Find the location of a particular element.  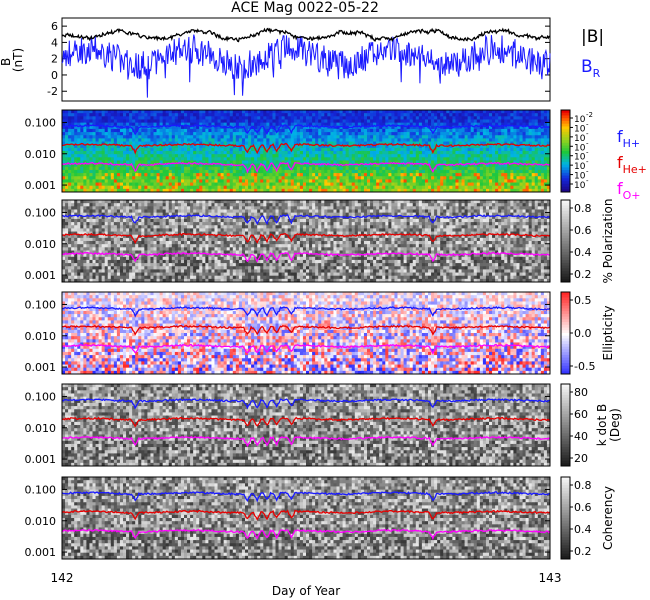

mag-ytick-label: 6 is located at coordinates (54, 26).